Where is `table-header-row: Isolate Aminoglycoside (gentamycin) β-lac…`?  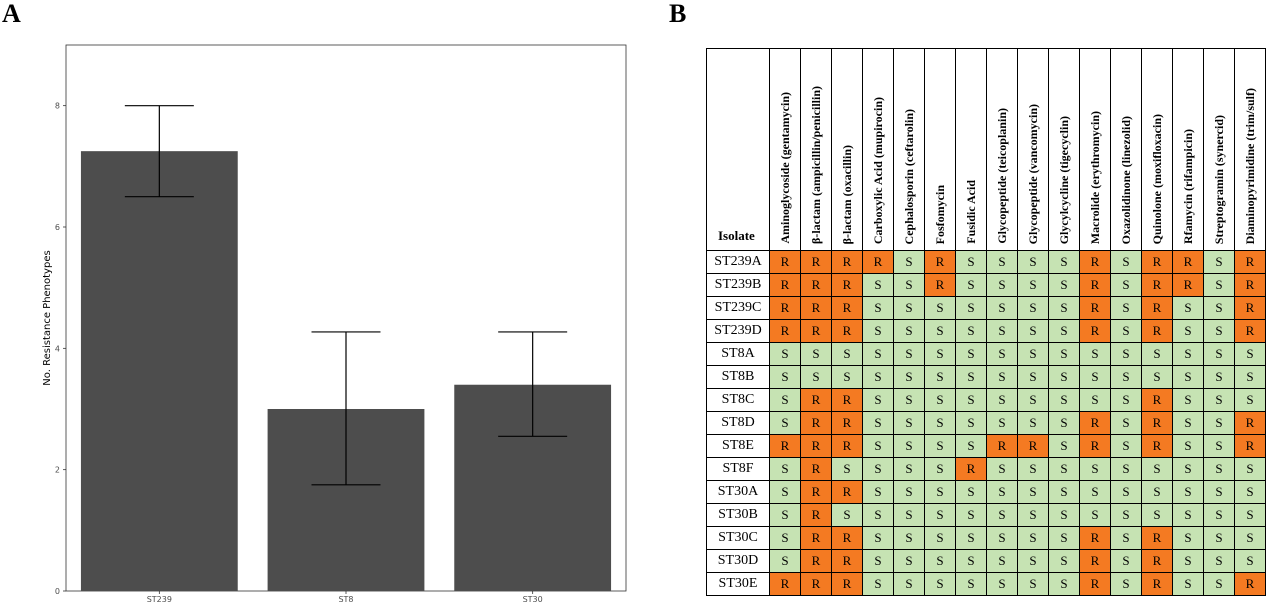 table-header-row: Isolate Aminoglycoside (gentamycin) β-lac… is located at coordinates (986, 149).